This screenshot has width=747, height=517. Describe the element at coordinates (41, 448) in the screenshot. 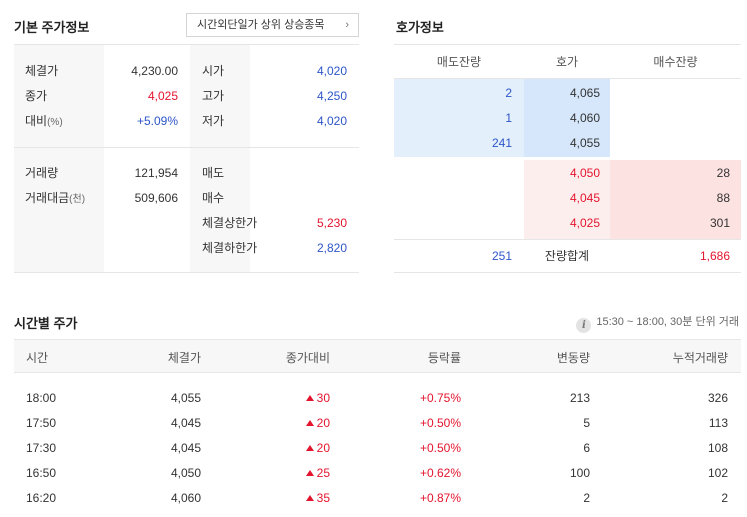

I see `row-time: 17:30` at that location.